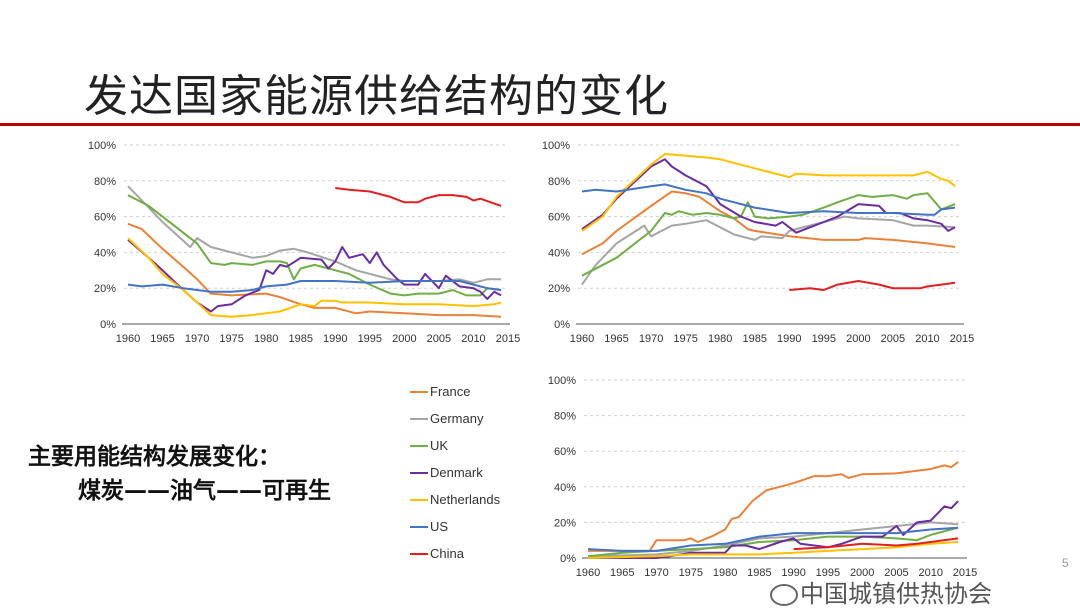 The image size is (1080, 608). I want to click on legend-label: Denmark, so click(456, 472).